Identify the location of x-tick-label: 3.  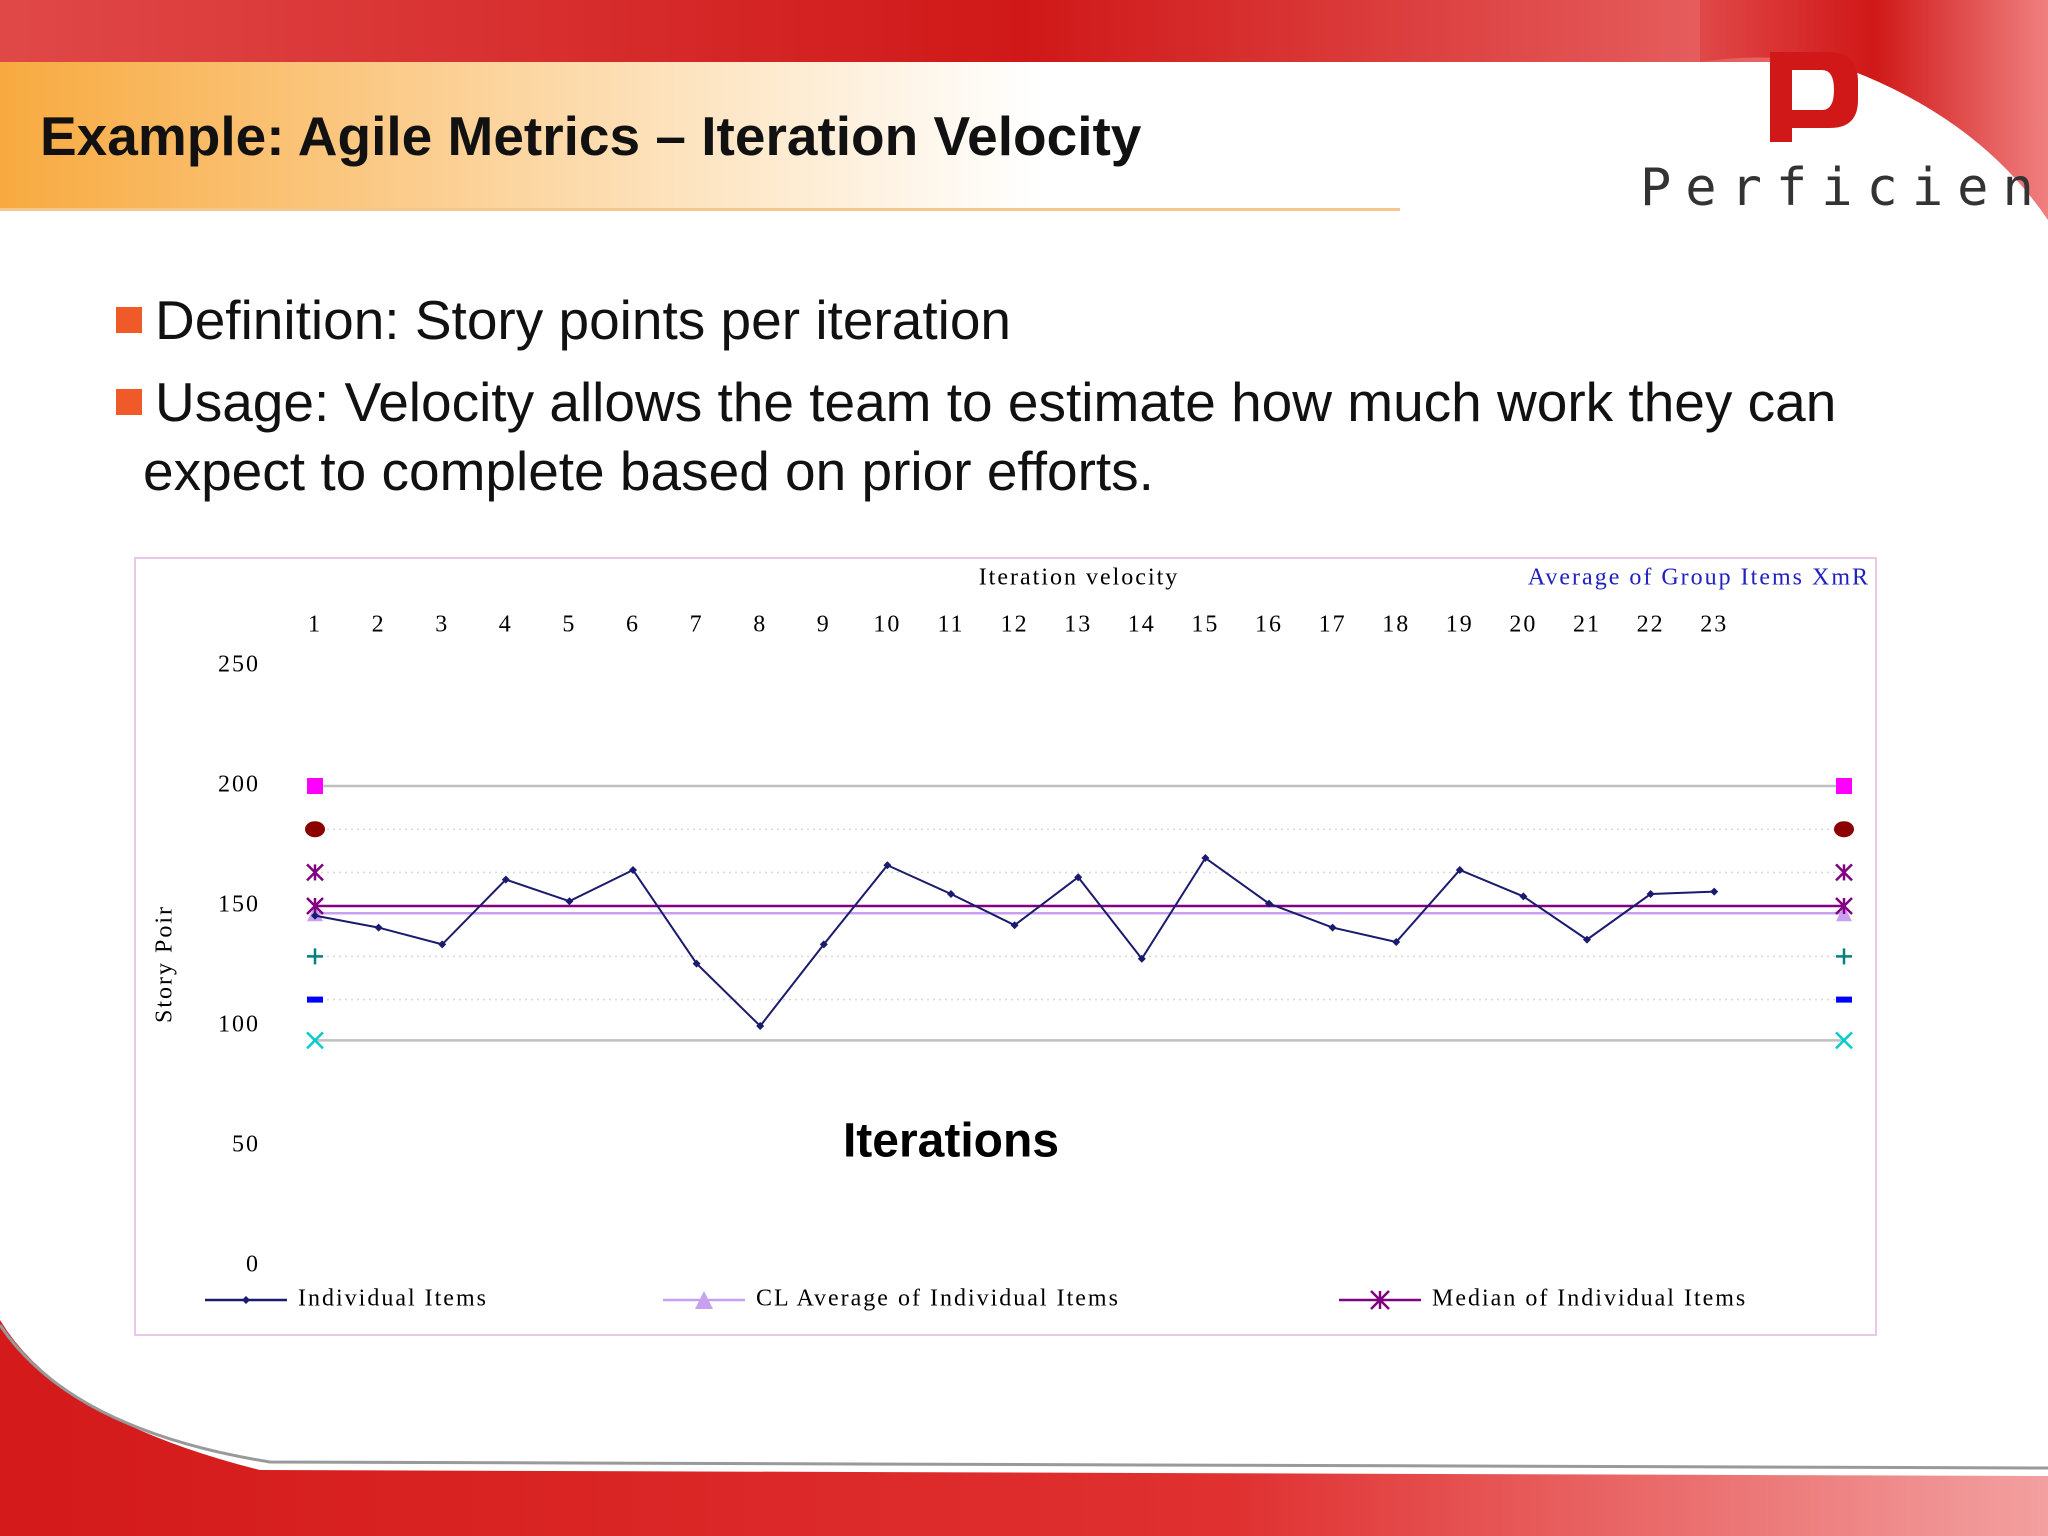
(442, 625).